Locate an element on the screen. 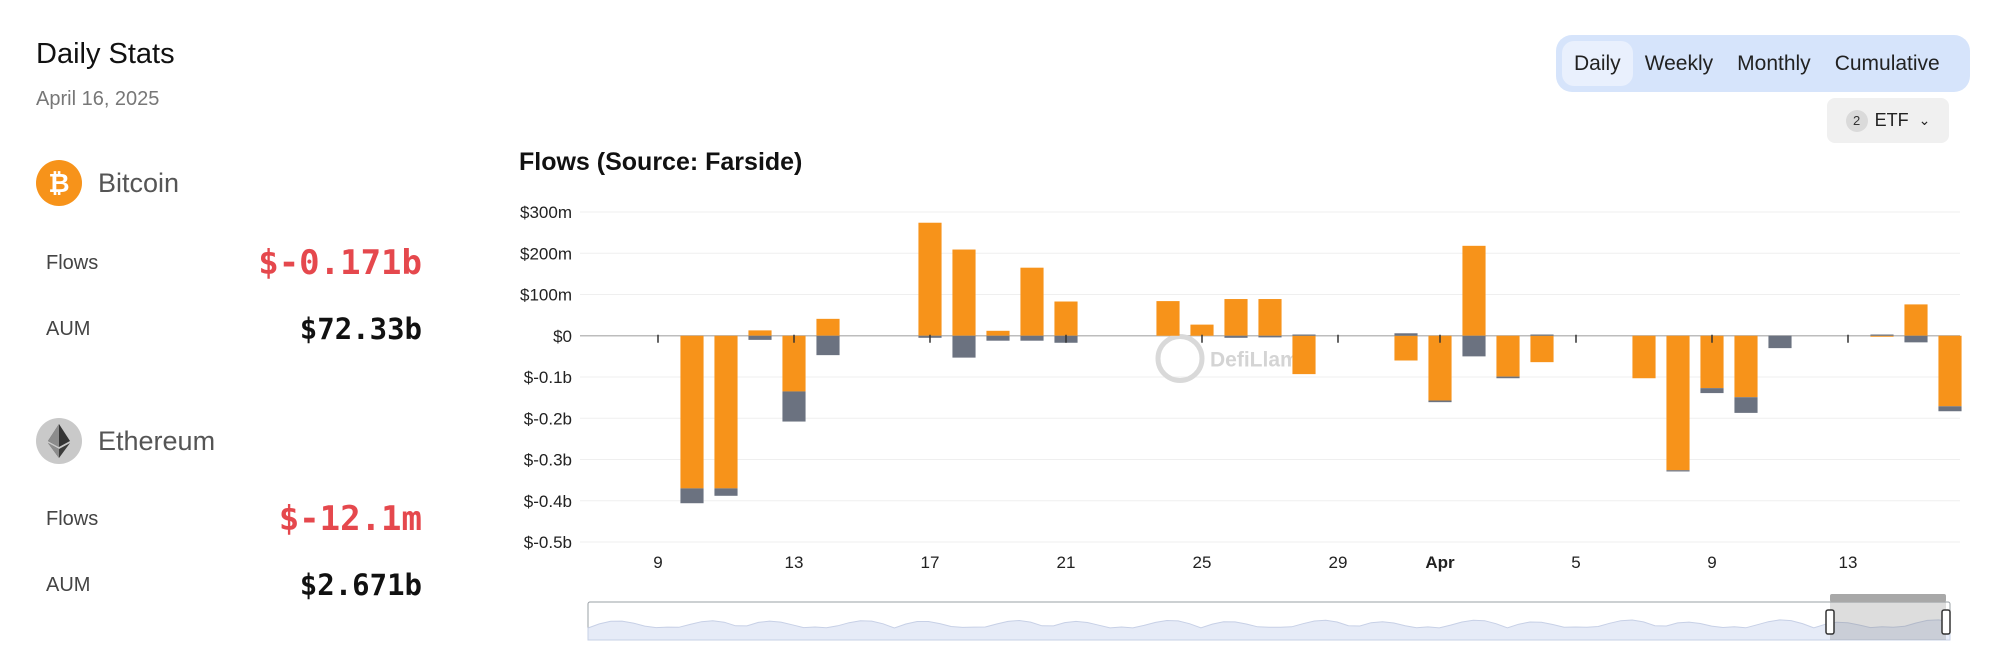 This screenshot has height=665, width=2000. bitcoin-aum-value: $72.33b is located at coordinates (360, 329).